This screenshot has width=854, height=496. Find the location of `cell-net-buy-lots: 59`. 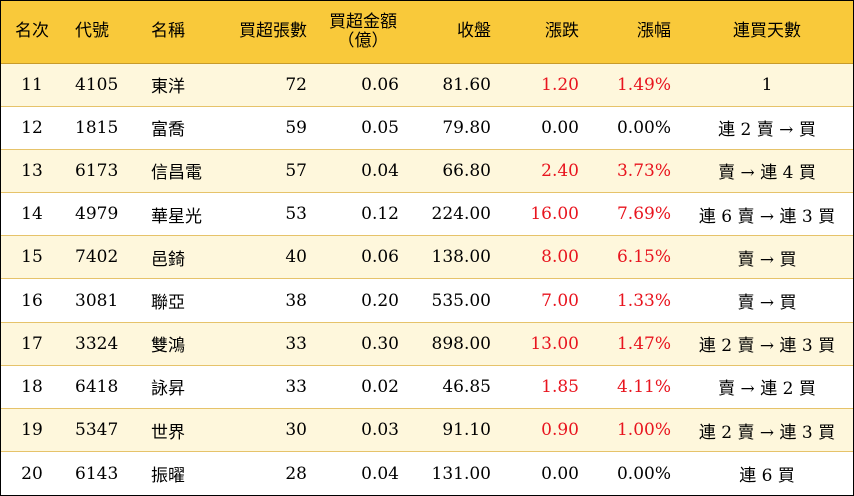

cell-net-buy-lots: 59 is located at coordinates (271, 127).